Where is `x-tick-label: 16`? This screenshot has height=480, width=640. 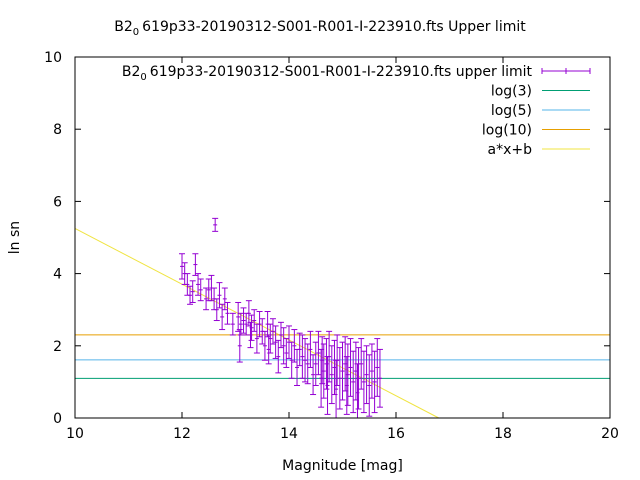
x-tick-label: 16 is located at coordinates (396, 434).